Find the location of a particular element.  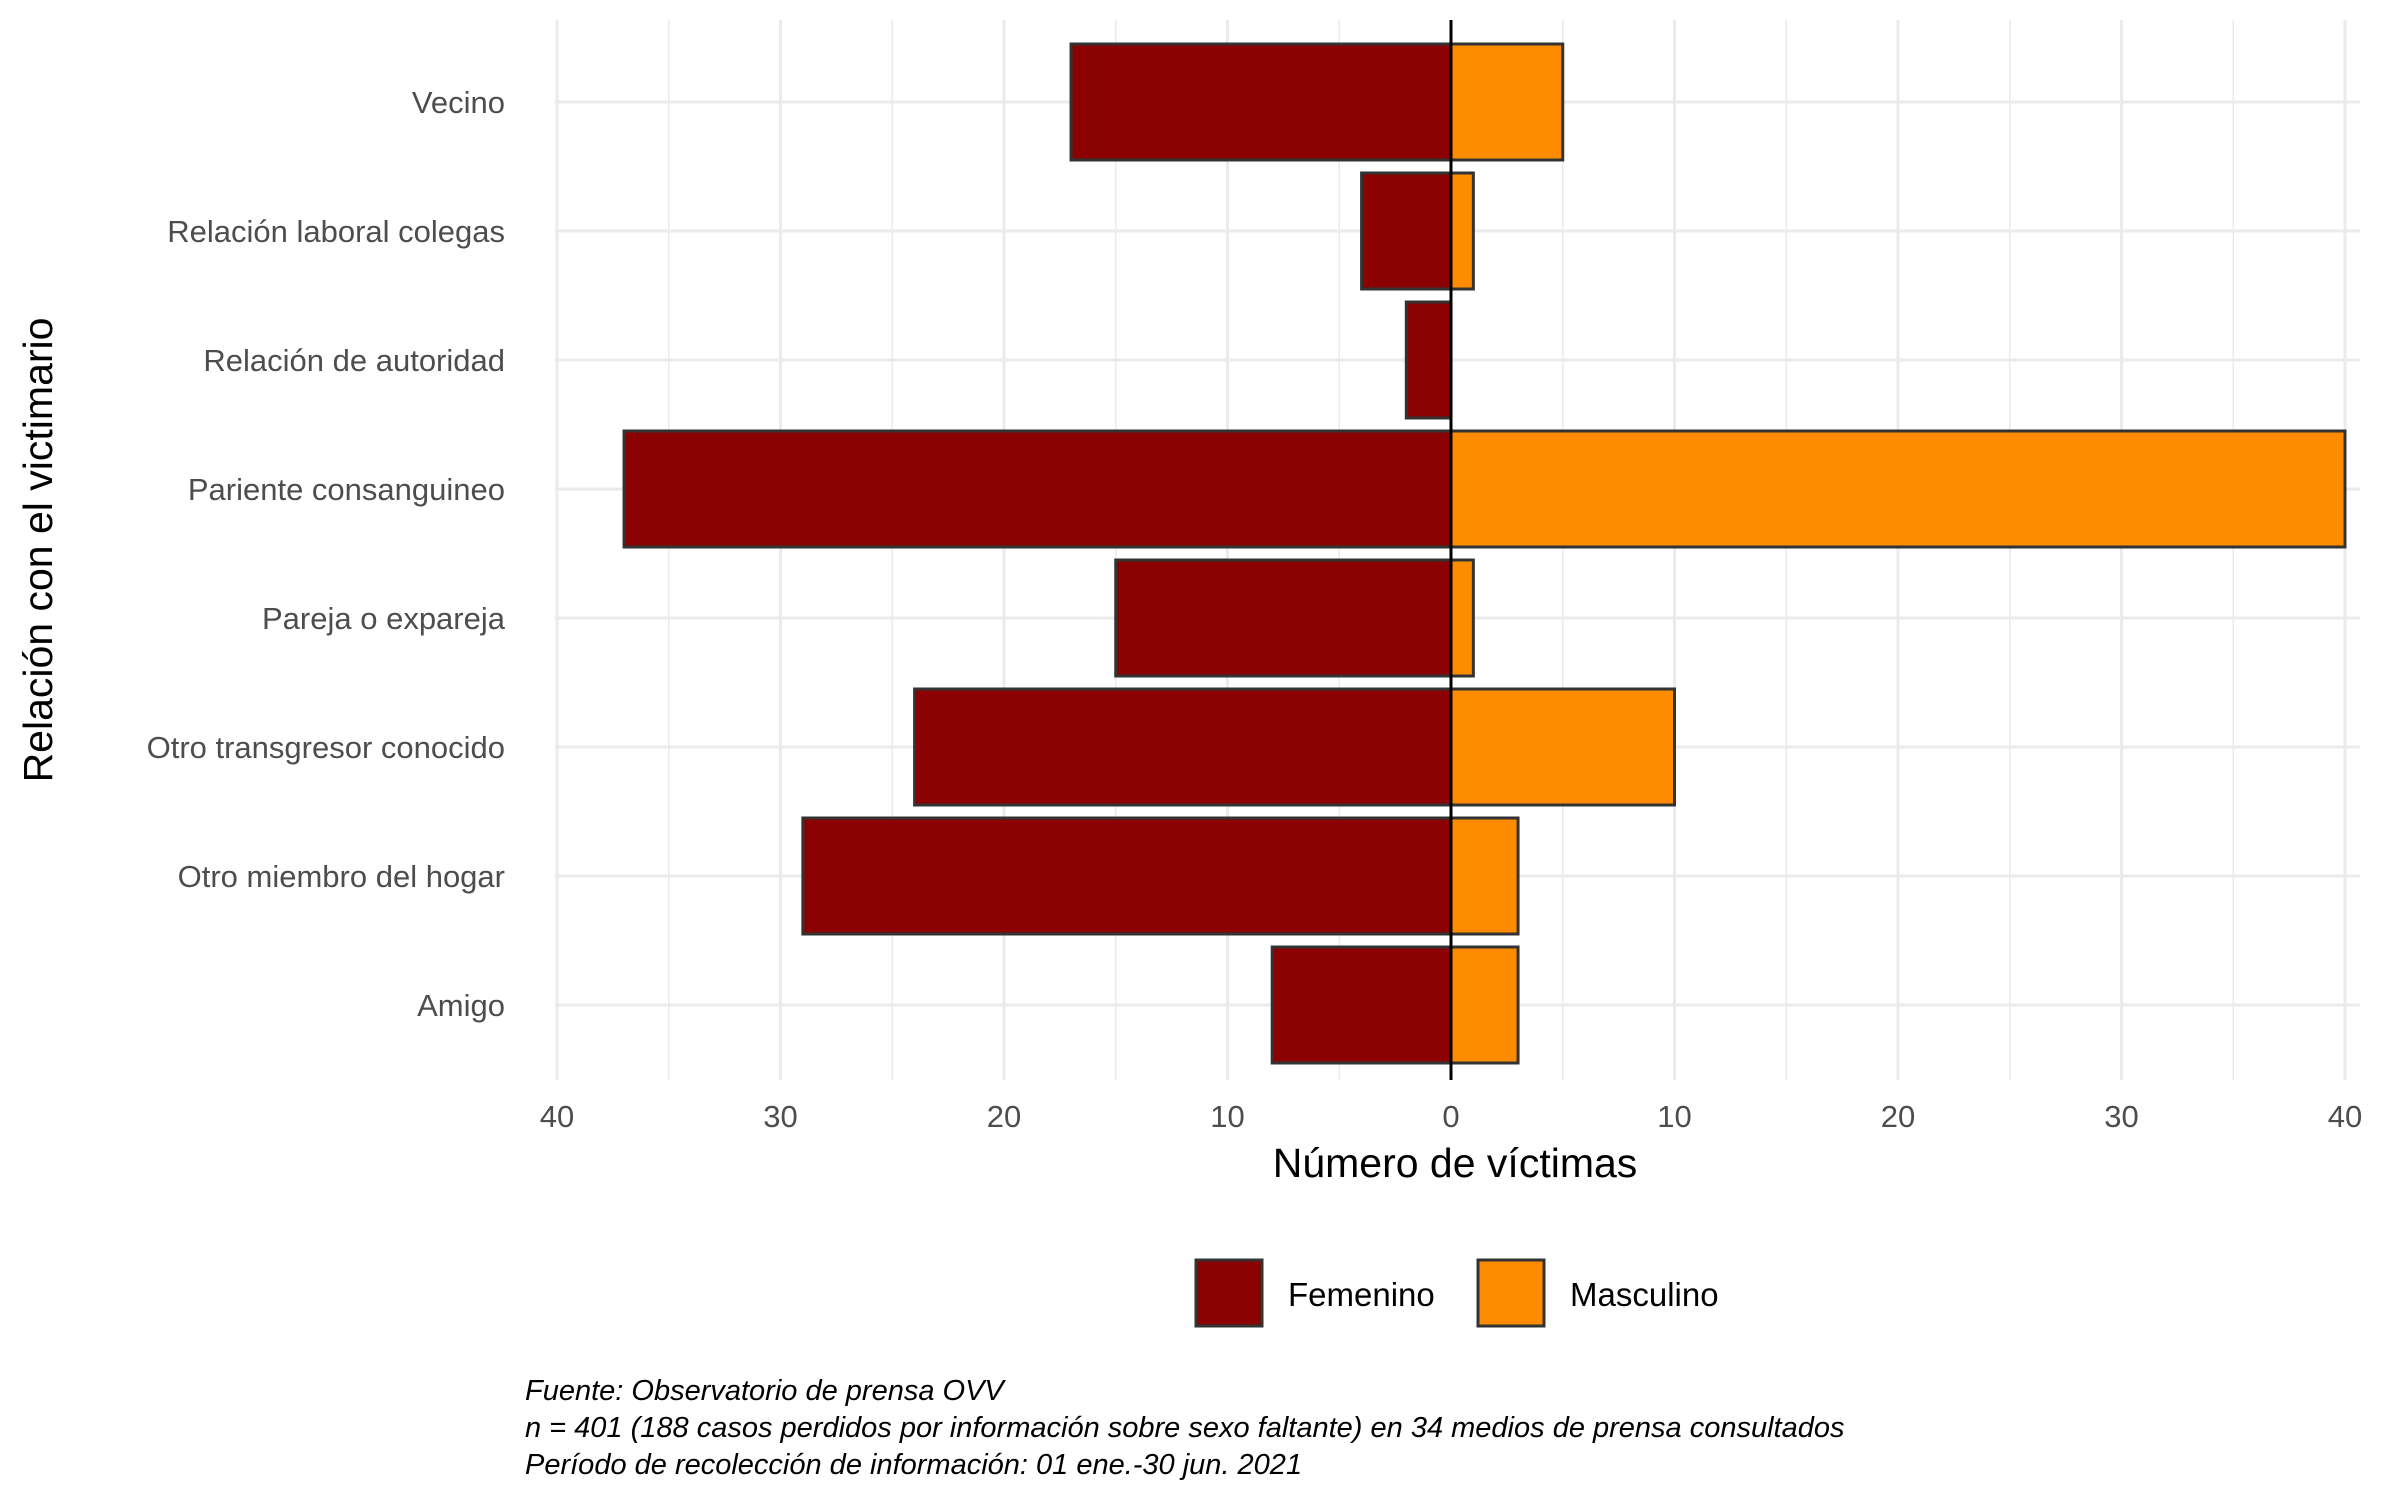

y-tick-label: Otro transgresor conocido is located at coordinates (326, 747).